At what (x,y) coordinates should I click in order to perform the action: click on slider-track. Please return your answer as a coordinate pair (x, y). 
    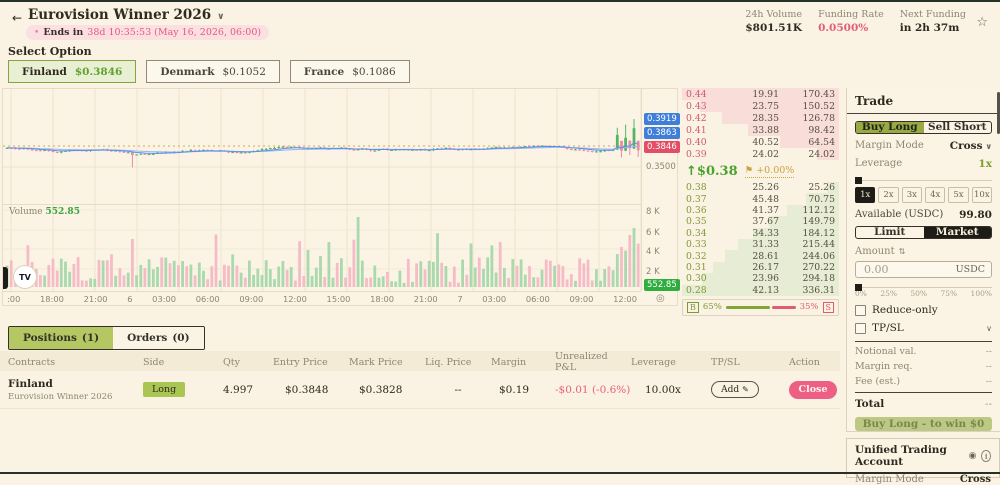
    Looking at the image, I should click on (923, 180).